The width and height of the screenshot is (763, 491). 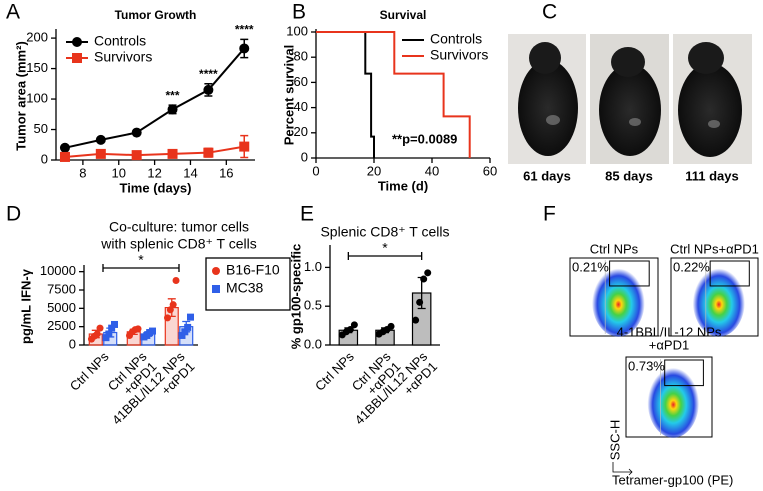 I want to click on x-tick-label: 12, so click(x=154, y=172).